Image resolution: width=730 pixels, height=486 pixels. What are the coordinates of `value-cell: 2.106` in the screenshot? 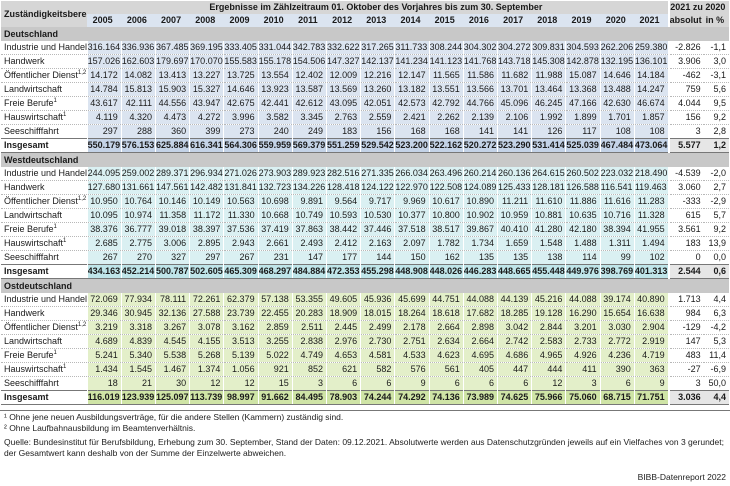 It's located at (514, 117).